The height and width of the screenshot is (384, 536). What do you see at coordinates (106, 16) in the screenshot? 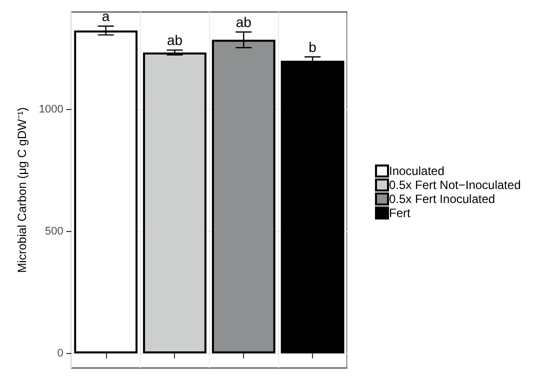
I see `annotation: a` at bounding box center [106, 16].